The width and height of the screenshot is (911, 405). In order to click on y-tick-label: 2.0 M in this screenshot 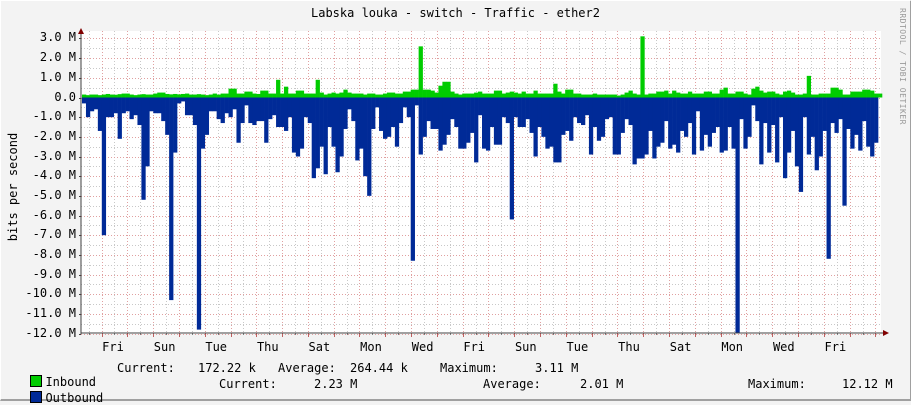, I will do `click(57, 57)`.